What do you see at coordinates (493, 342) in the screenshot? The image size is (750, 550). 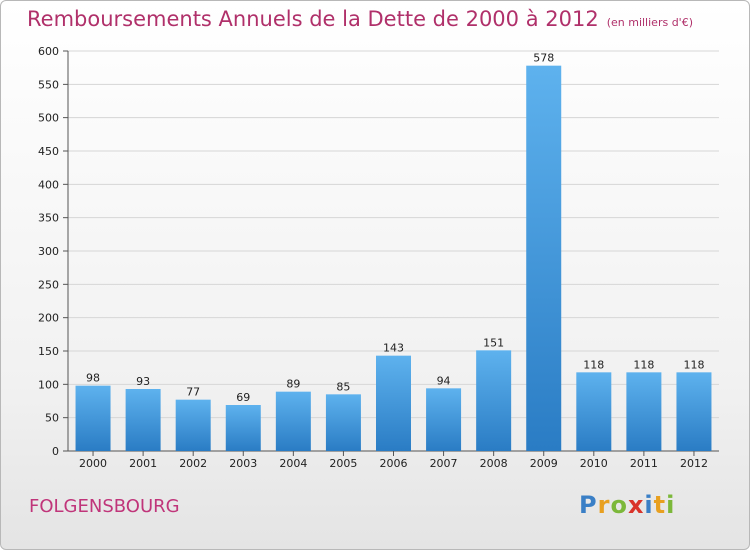 I see `data-label-2008: 151` at bounding box center [493, 342].